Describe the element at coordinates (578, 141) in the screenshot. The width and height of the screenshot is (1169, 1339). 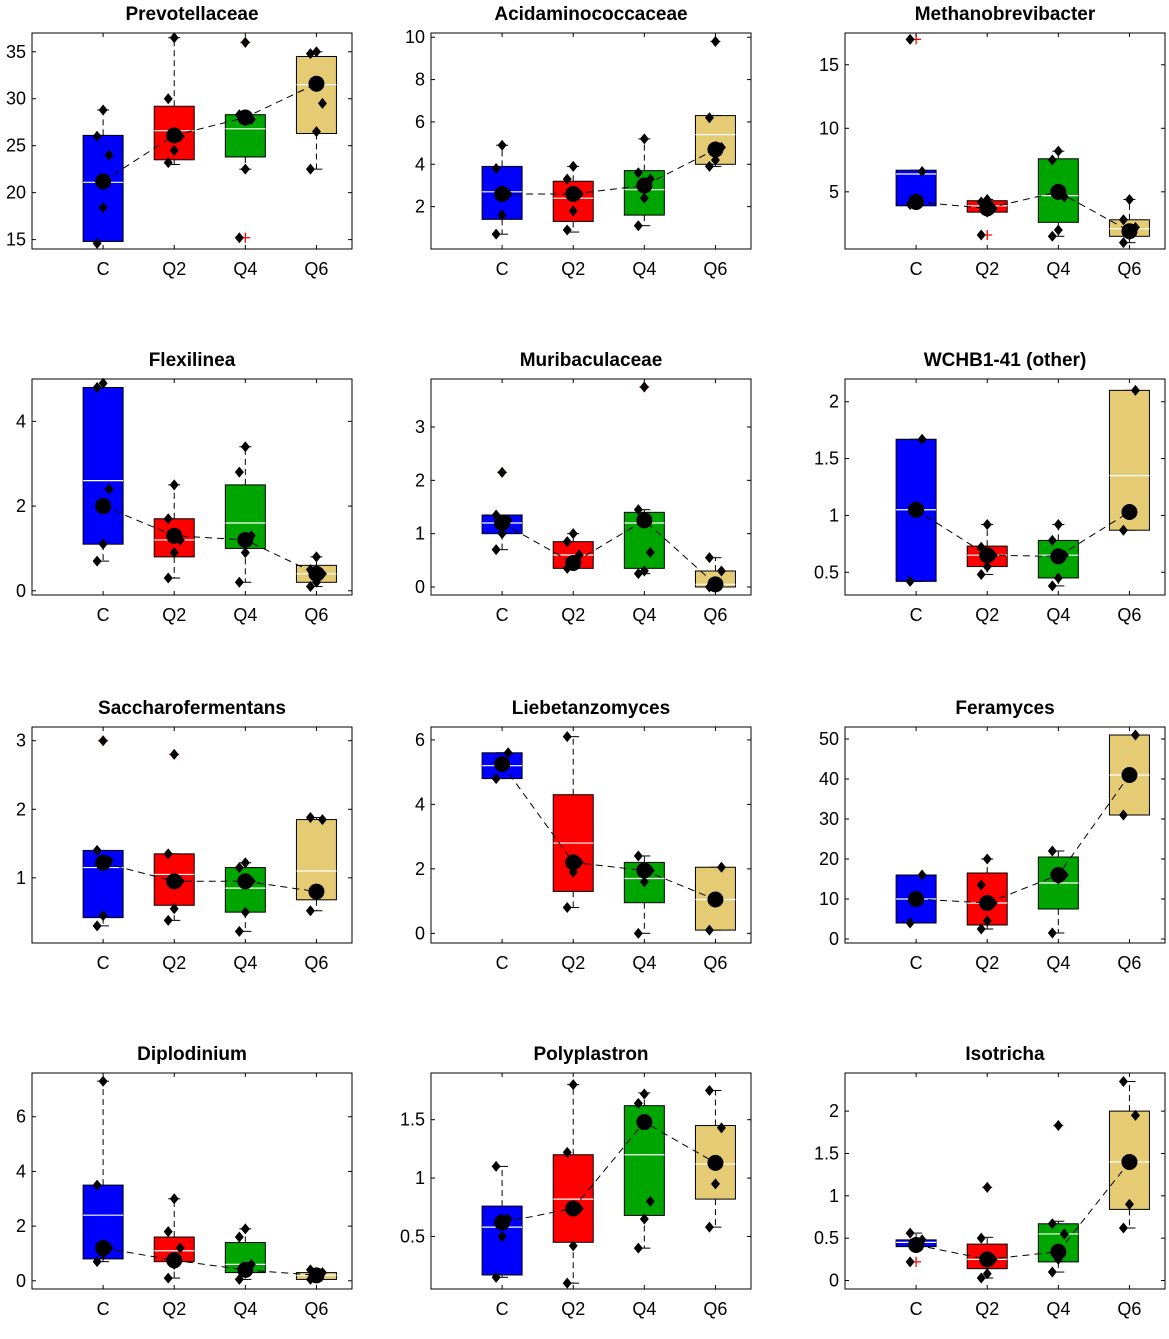
I see `panel-1: Acidaminococcaceae 2 4 6 8 10 C Q2 Q4 Q6` at that location.